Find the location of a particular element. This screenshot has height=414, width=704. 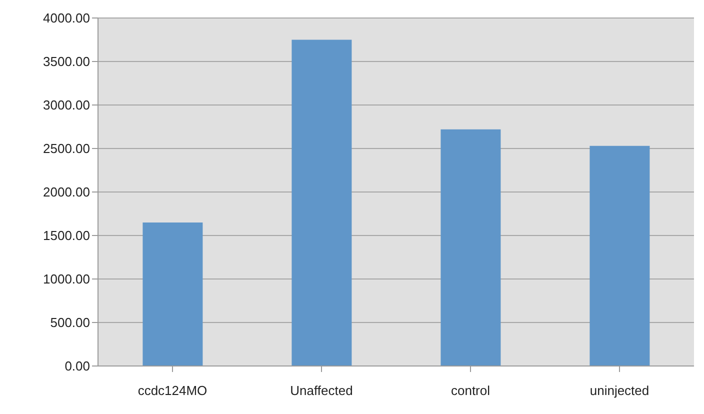

x-tick-label: ccdc124MO is located at coordinates (173, 390).